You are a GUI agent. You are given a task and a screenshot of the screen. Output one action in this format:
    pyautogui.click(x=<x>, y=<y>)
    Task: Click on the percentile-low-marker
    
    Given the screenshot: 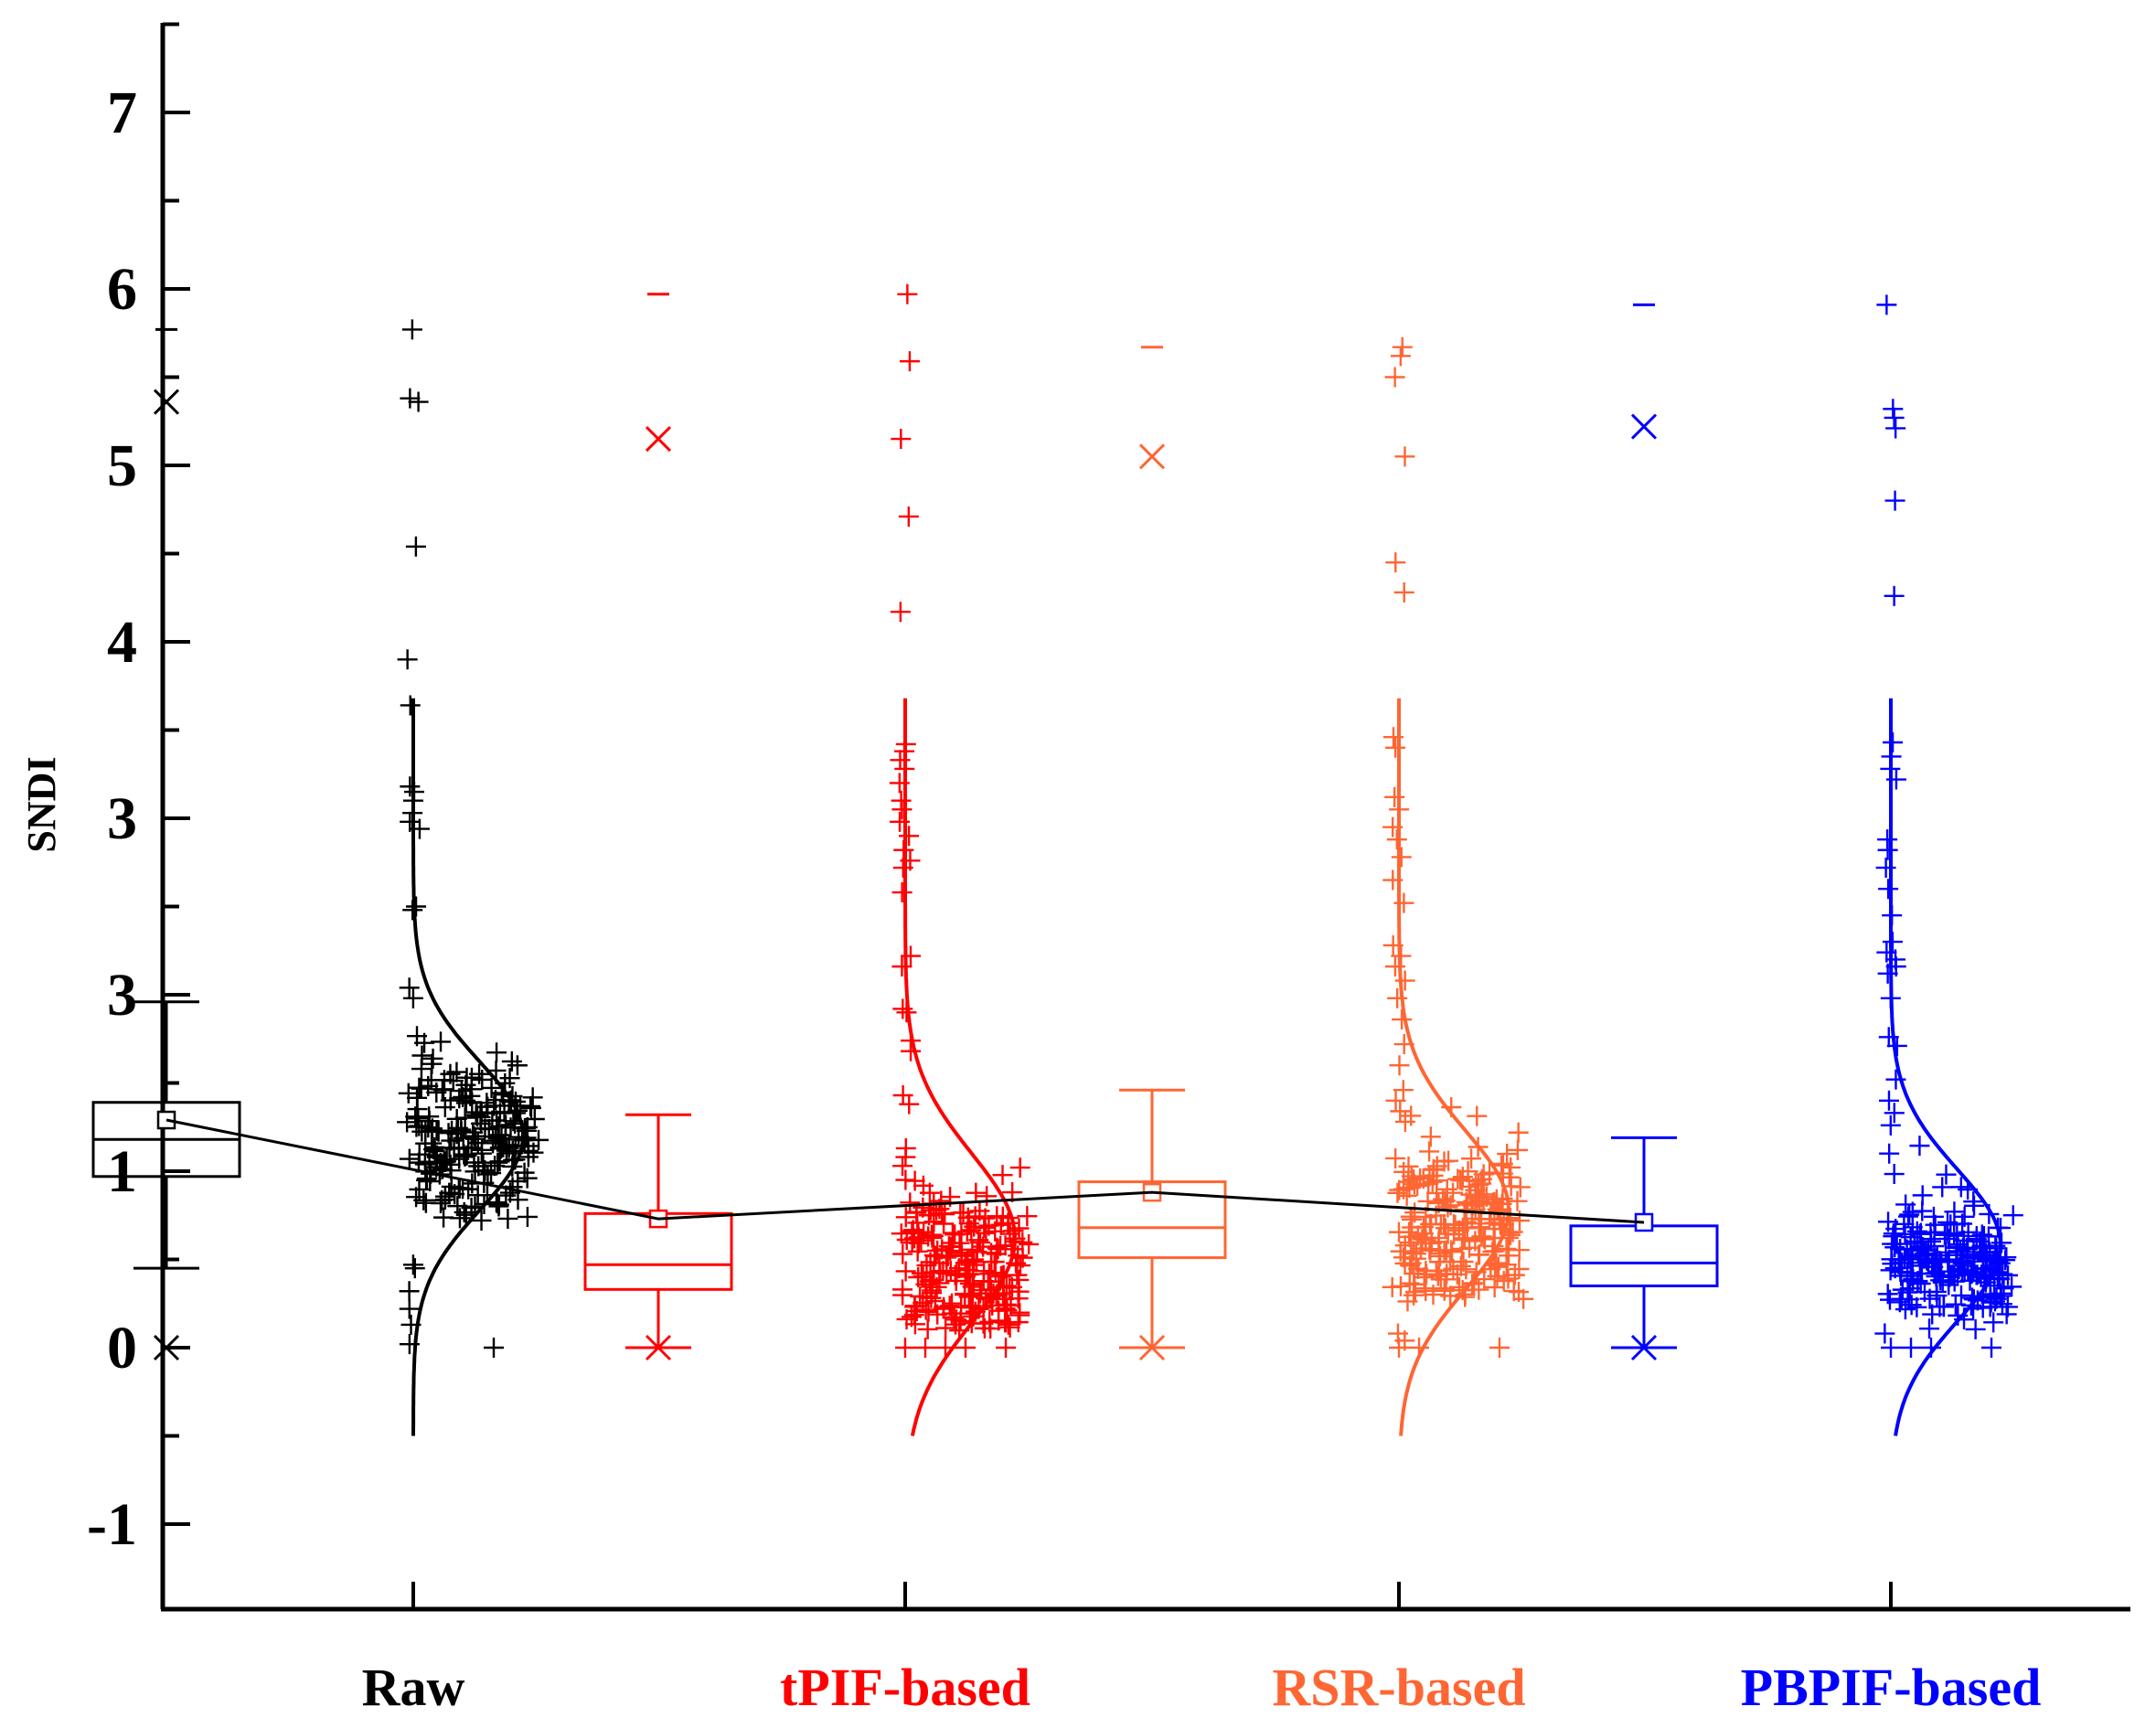 What is the action you would take?
    pyautogui.click(x=658, y=1347)
    